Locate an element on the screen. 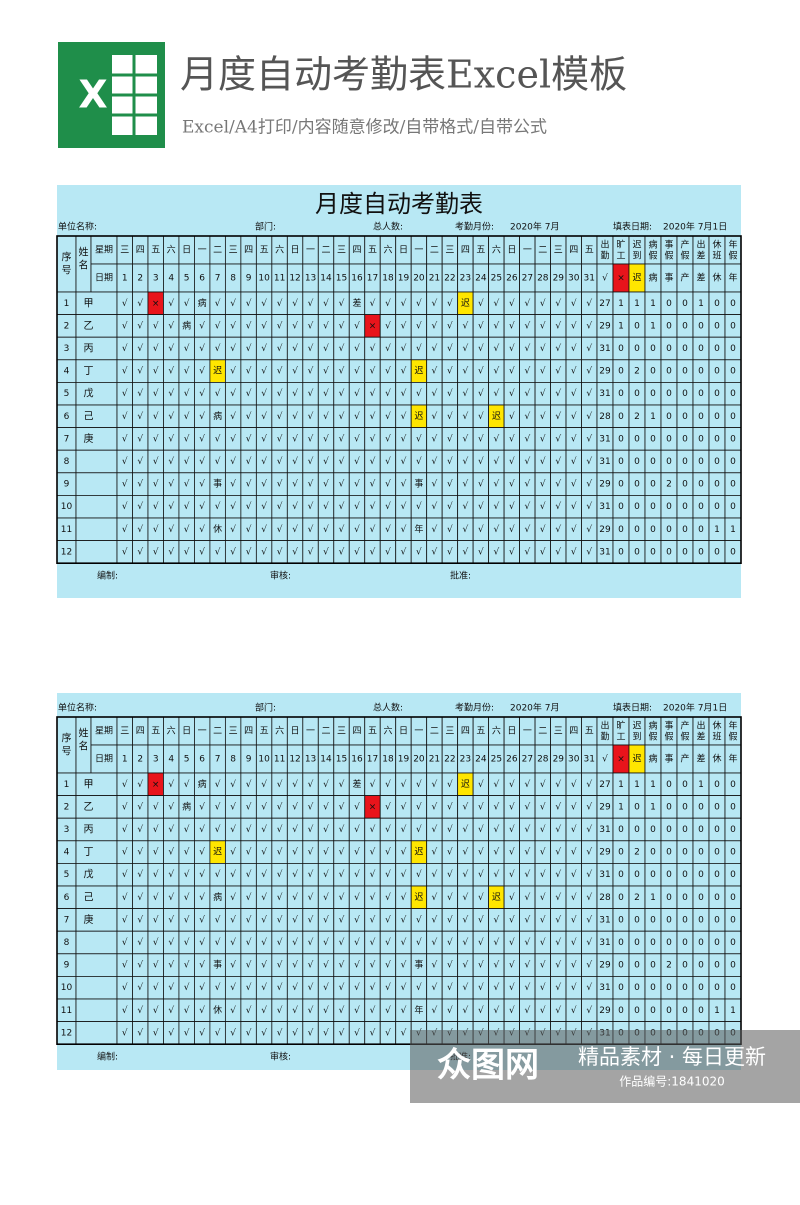 This screenshot has width=800, height=1205. header-date: 日期 is located at coordinates (104, 278).